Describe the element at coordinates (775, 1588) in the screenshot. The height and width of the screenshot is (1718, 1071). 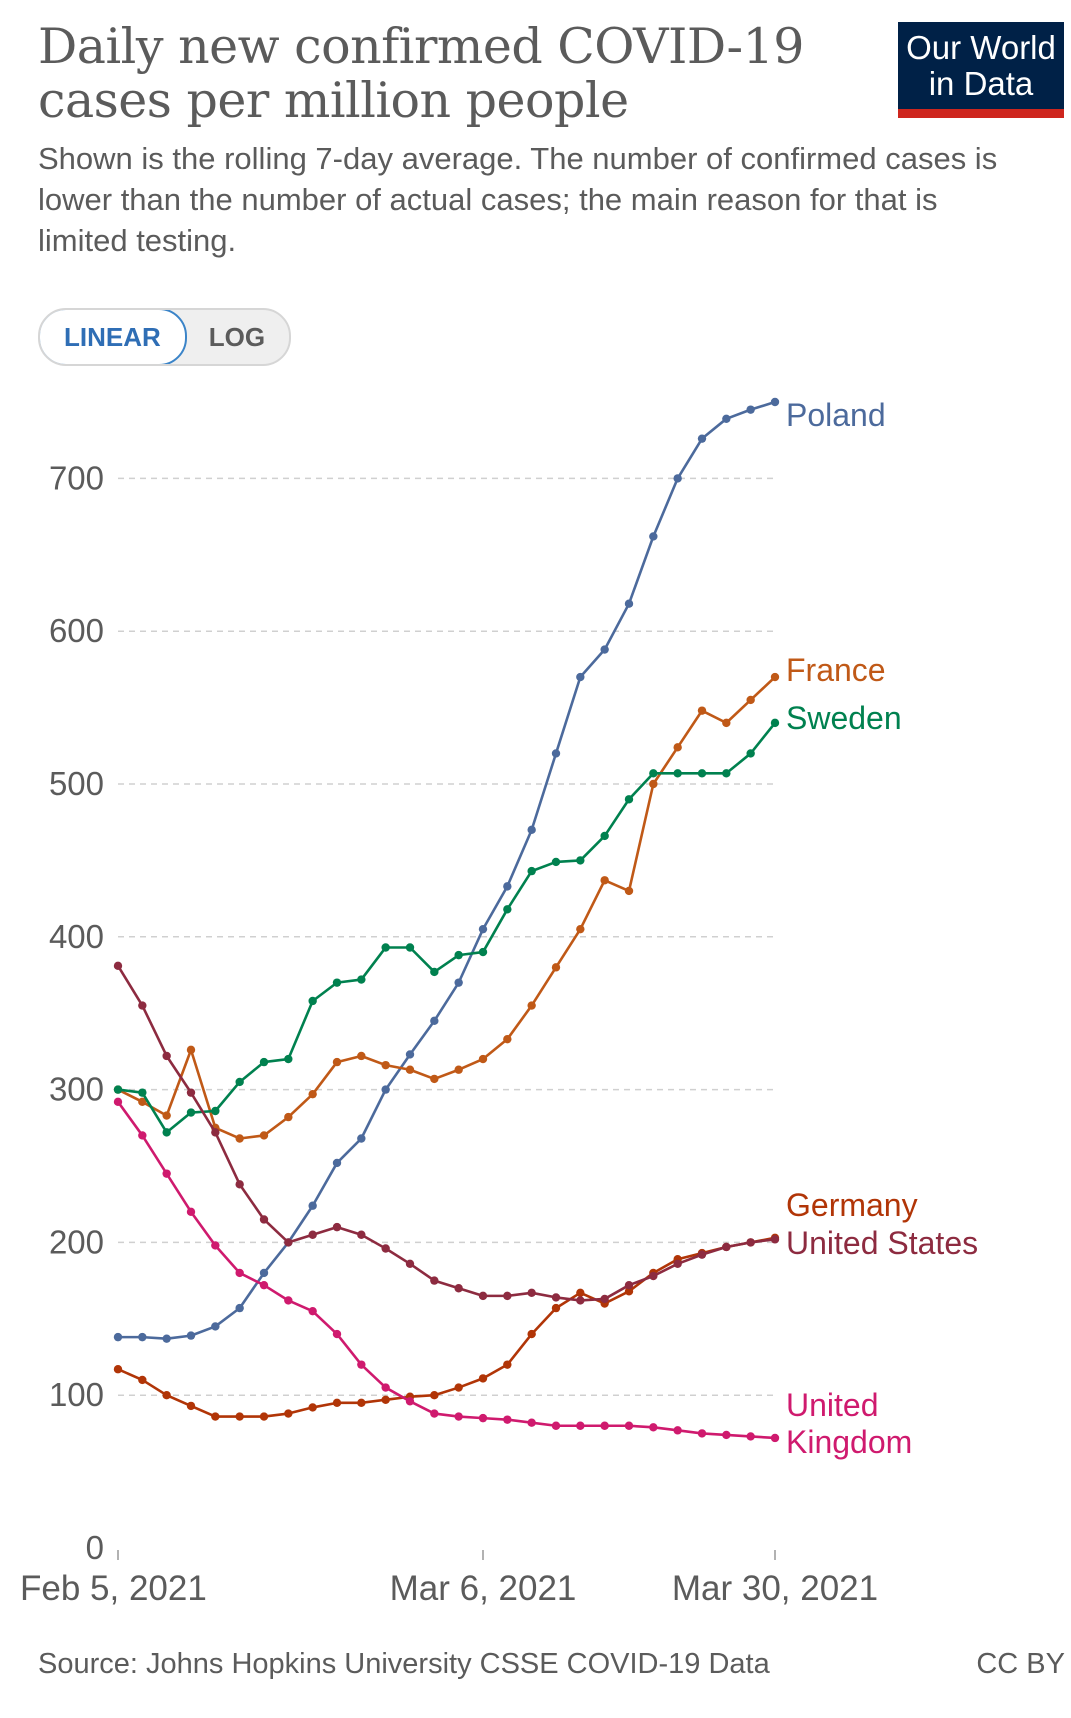
I see `x-tick-label: Mar 30, 2021` at that location.